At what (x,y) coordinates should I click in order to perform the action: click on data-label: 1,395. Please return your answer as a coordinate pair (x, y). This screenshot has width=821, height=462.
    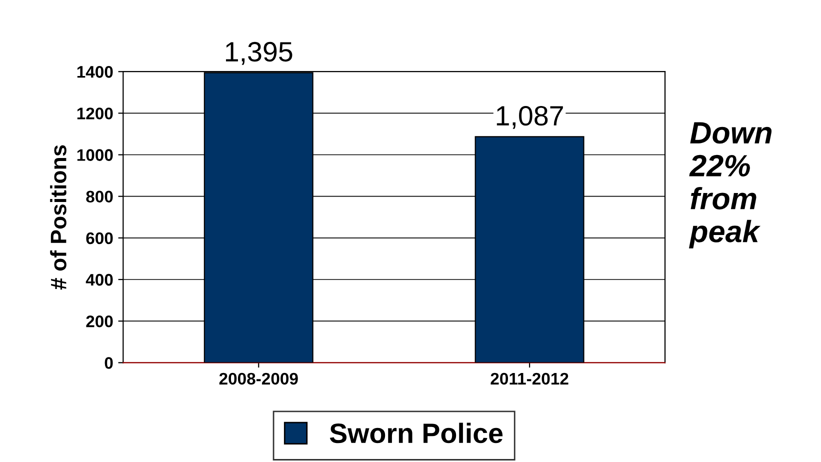
    Looking at the image, I should click on (259, 53).